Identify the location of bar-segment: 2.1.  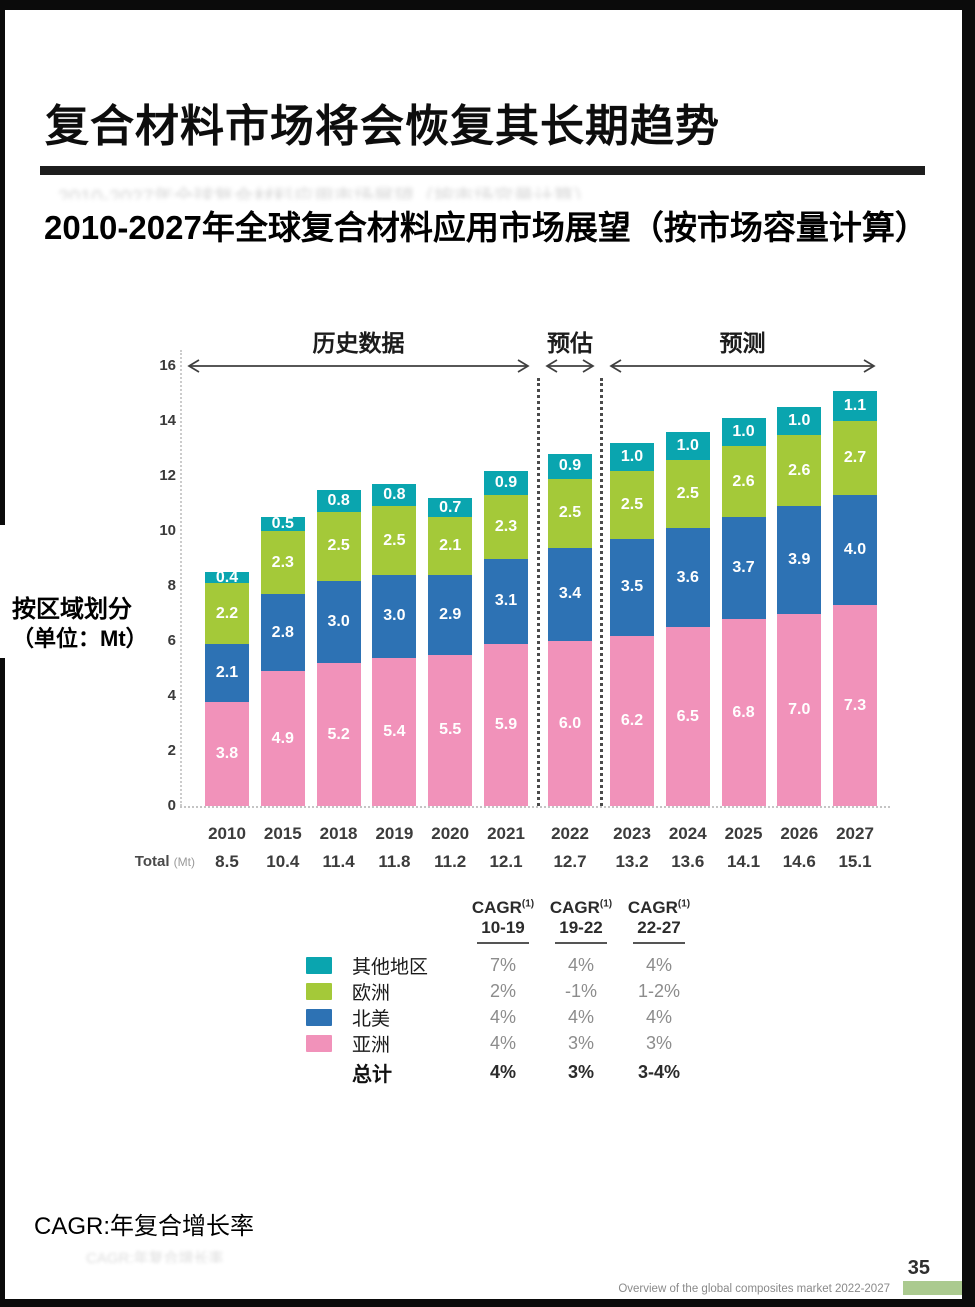
(450, 546).